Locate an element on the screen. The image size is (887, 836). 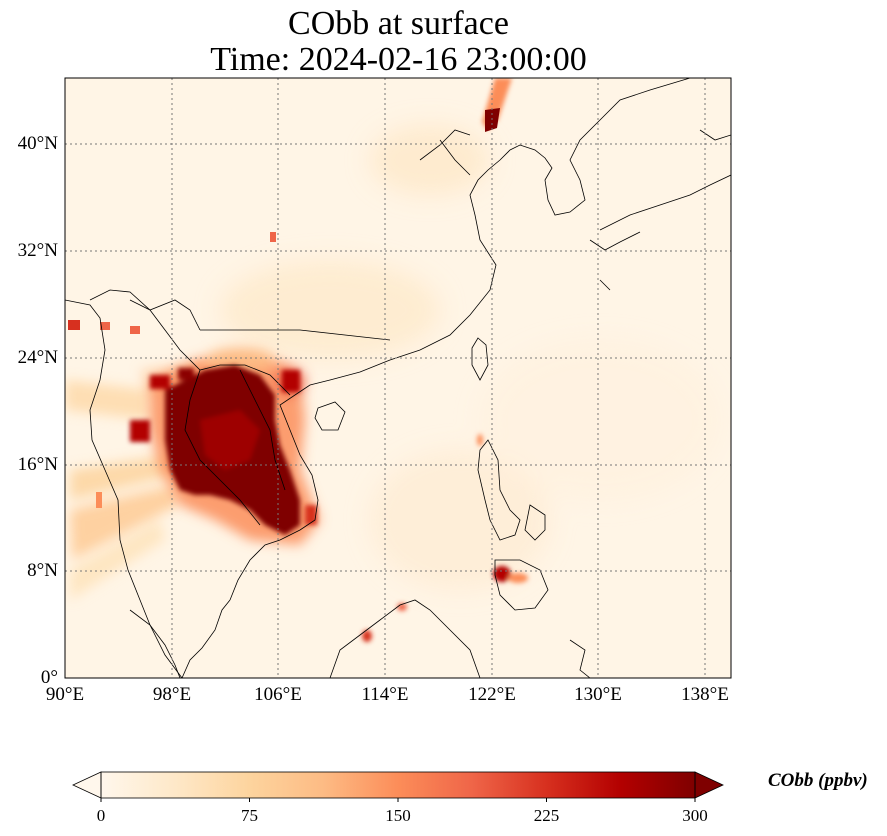
colorbar-tick-label: 225 is located at coordinates (546, 815).